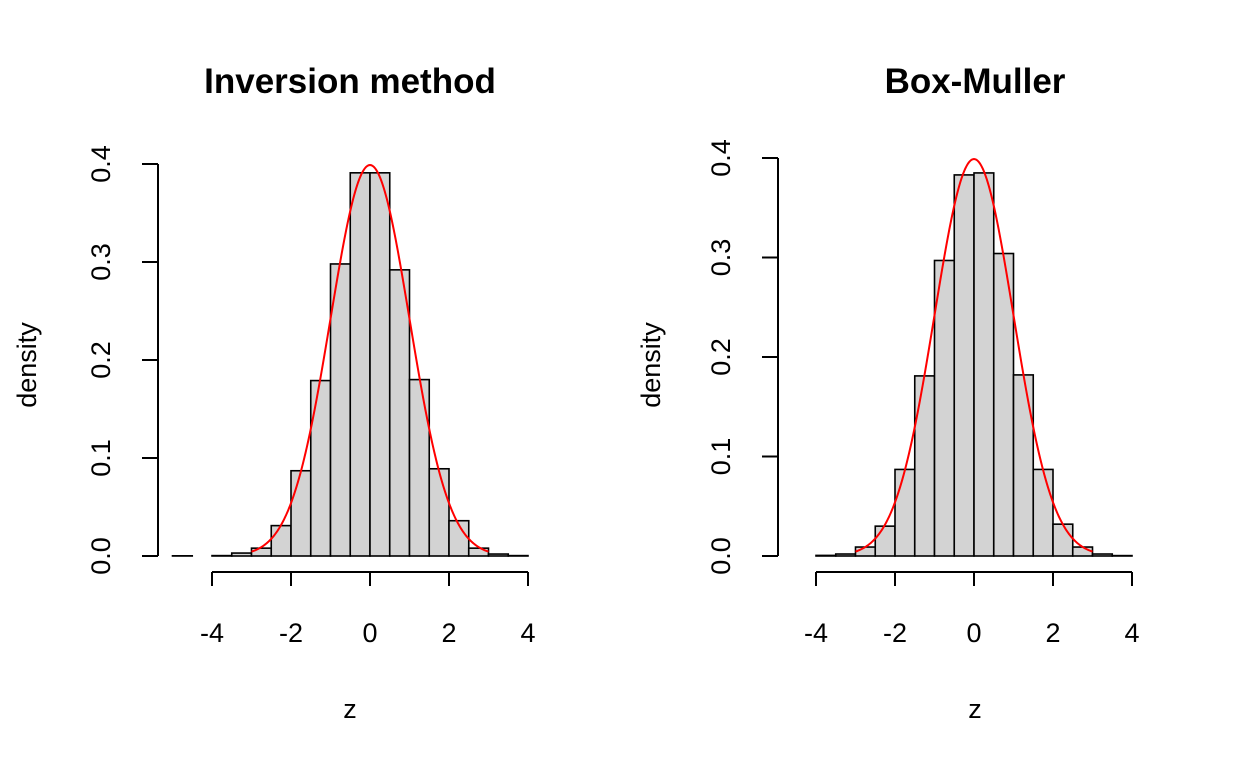 Image resolution: width=1248 pixels, height=768 pixels. Describe the element at coordinates (350, 81) in the screenshot. I see `chart-title: Inversion method` at that location.